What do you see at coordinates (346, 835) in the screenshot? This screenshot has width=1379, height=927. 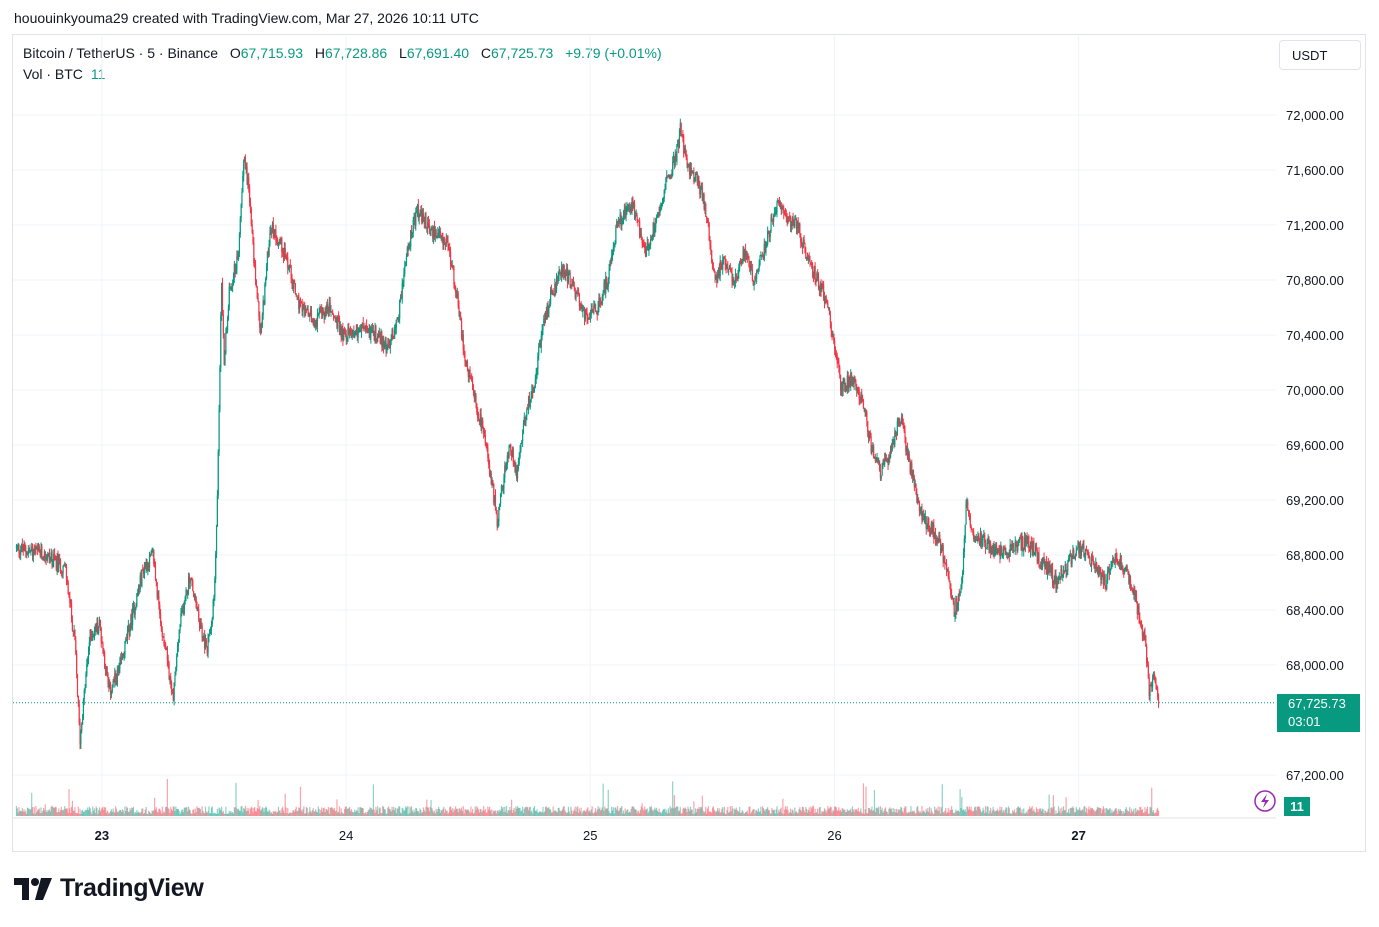 I see `time-tick-label: 24` at bounding box center [346, 835].